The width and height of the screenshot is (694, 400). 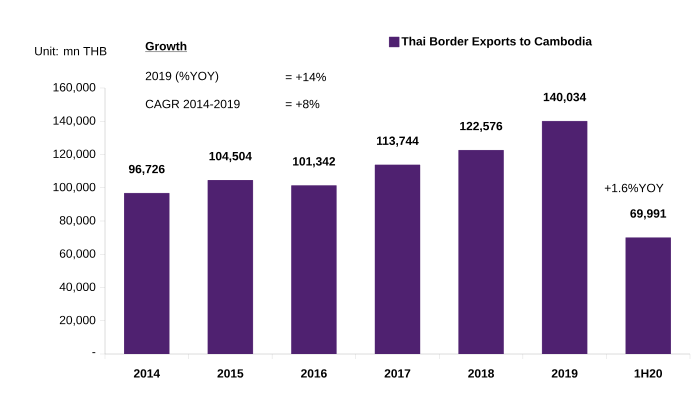 What do you see at coordinates (193, 104) in the screenshot?
I see `annotation: CAGR 2014-2019` at bounding box center [193, 104].